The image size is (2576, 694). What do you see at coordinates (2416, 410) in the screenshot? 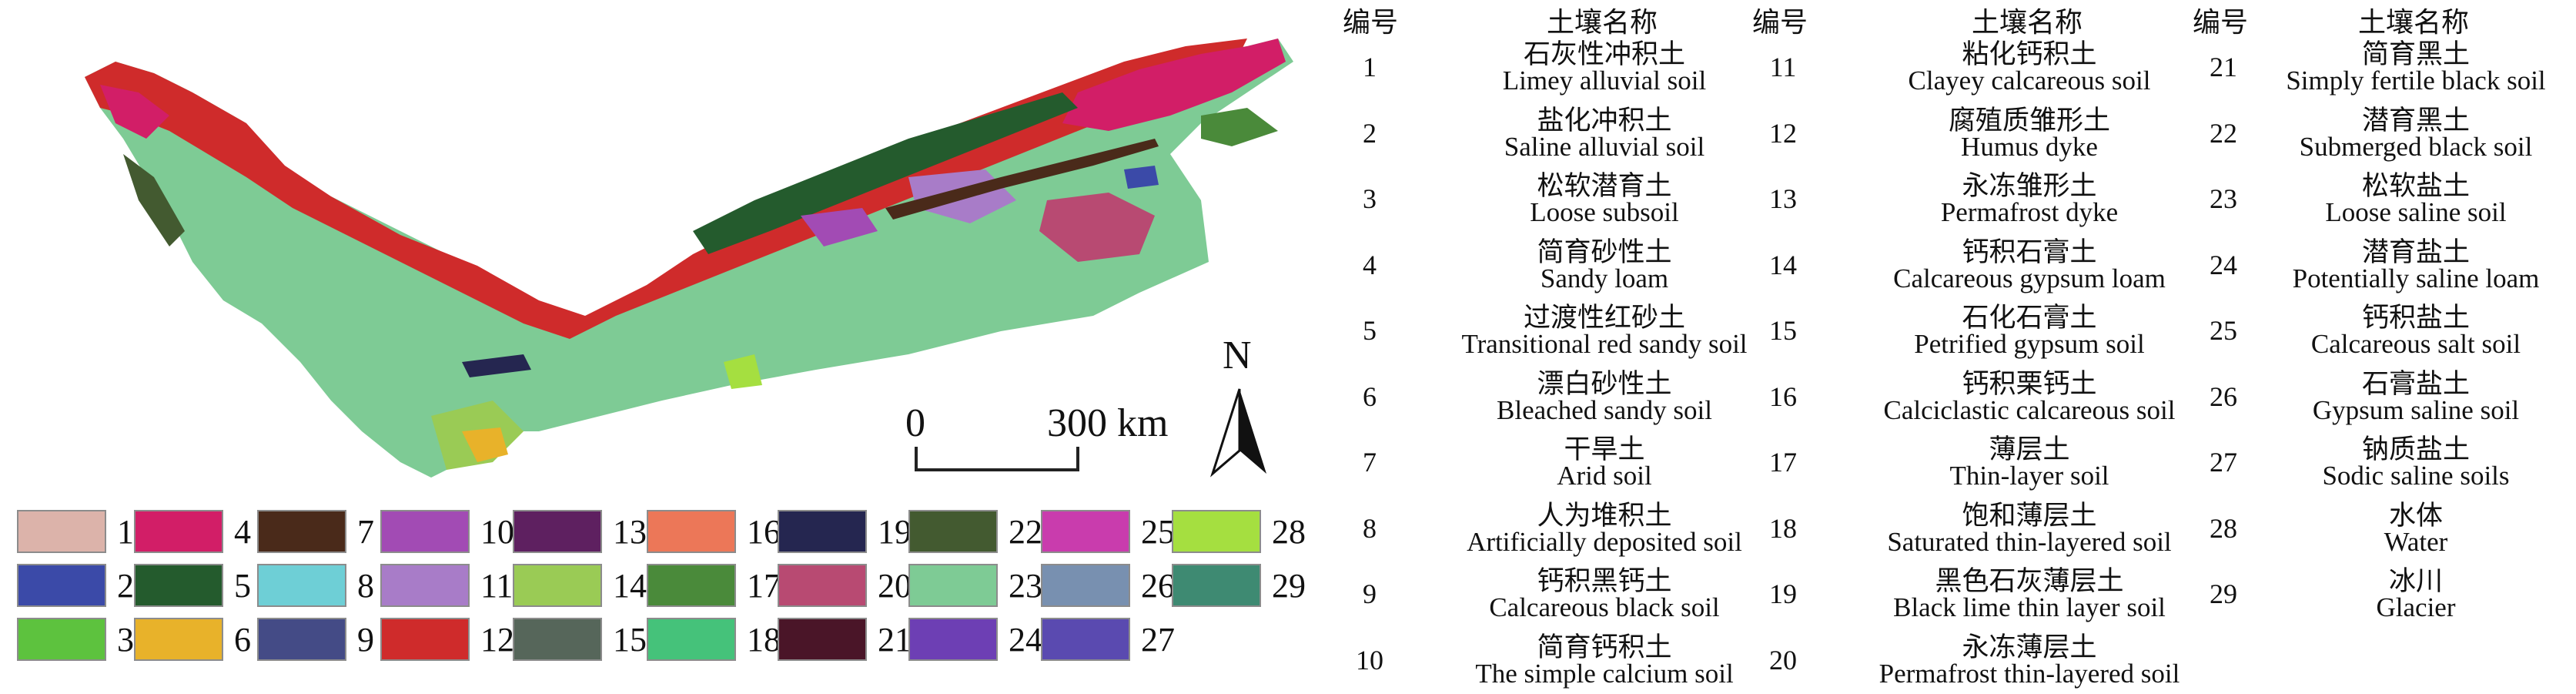
I see `soil-name-en: Gypsum saline soil` at bounding box center [2416, 410].